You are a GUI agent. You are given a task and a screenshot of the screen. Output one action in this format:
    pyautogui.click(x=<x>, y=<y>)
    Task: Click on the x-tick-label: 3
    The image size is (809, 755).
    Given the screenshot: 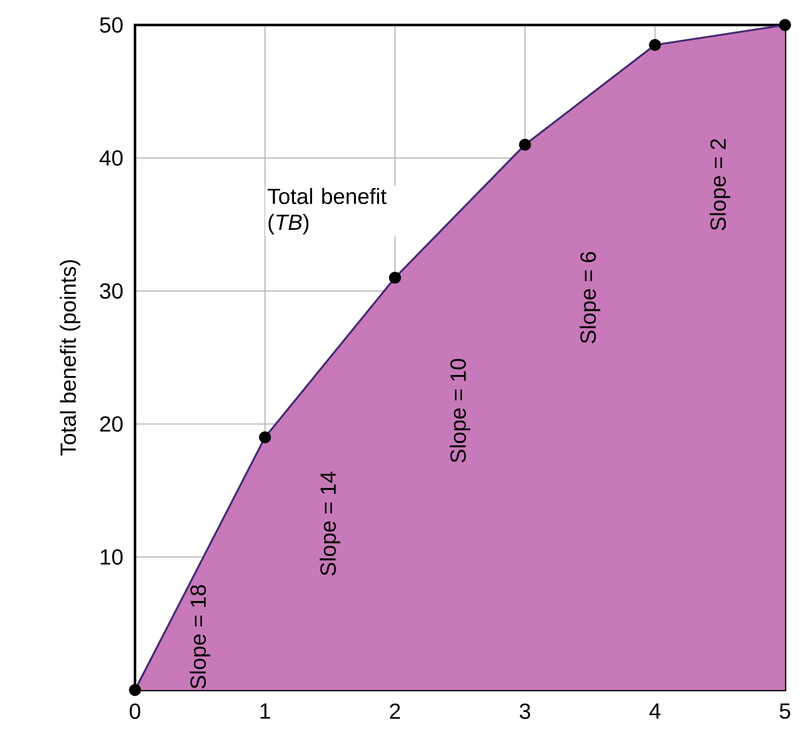 What is the action you would take?
    pyautogui.click(x=525, y=711)
    